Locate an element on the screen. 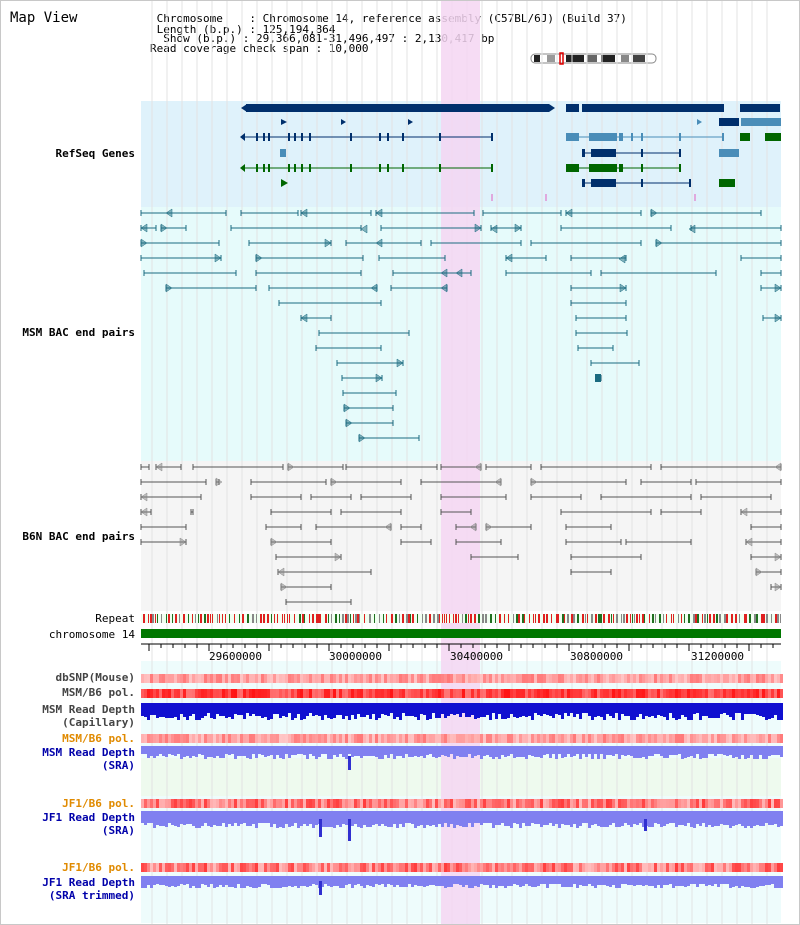 Image resolution: width=800 pixels, height=925 pixels. chromosome-bar is located at coordinates (461, 633).